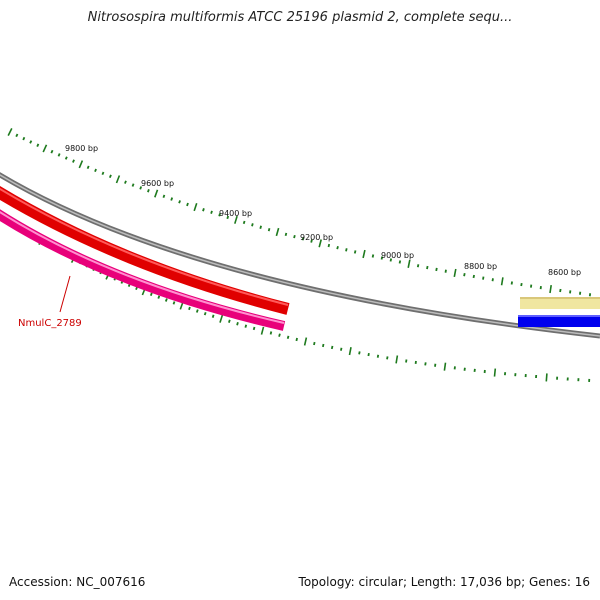  What do you see at coordinates (157, 183) in the screenshot?
I see `tick-label-9600: 9600 bp` at bounding box center [157, 183].